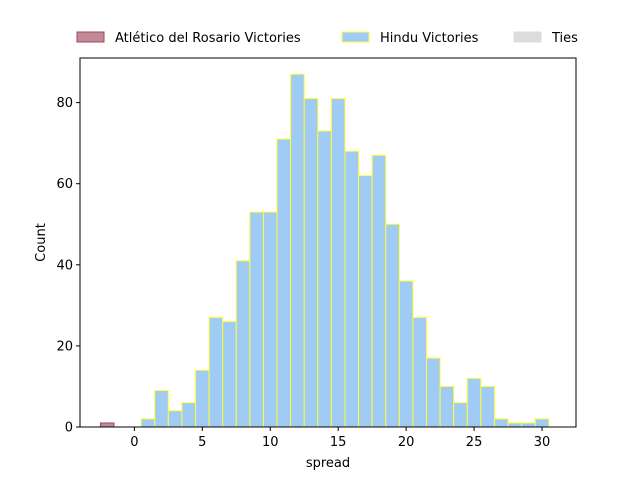 The image size is (640, 480). What do you see at coordinates (134, 442) in the screenshot?
I see `x-tick-label: 0` at bounding box center [134, 442].